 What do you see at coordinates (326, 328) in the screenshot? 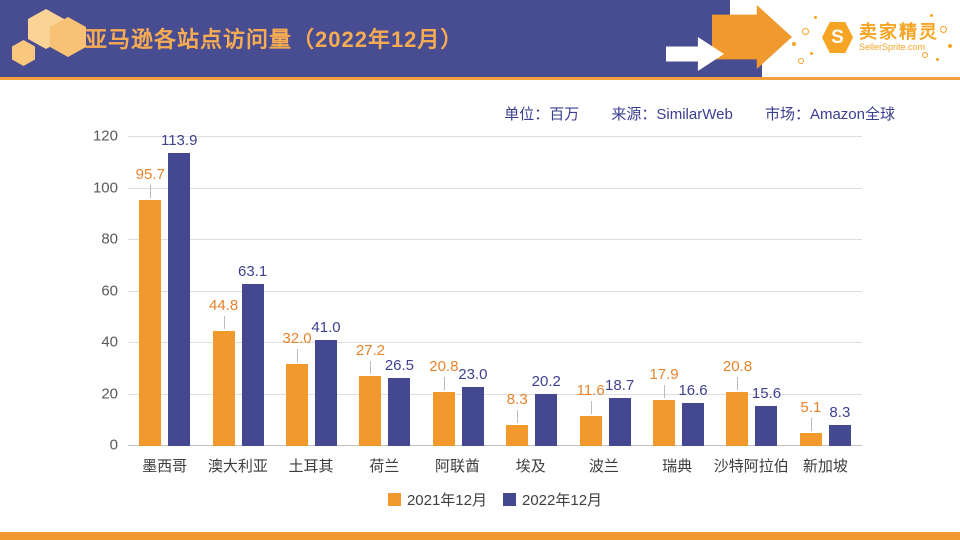
I see `bar-value-label: 41.0` at bounding box center [326, 328].